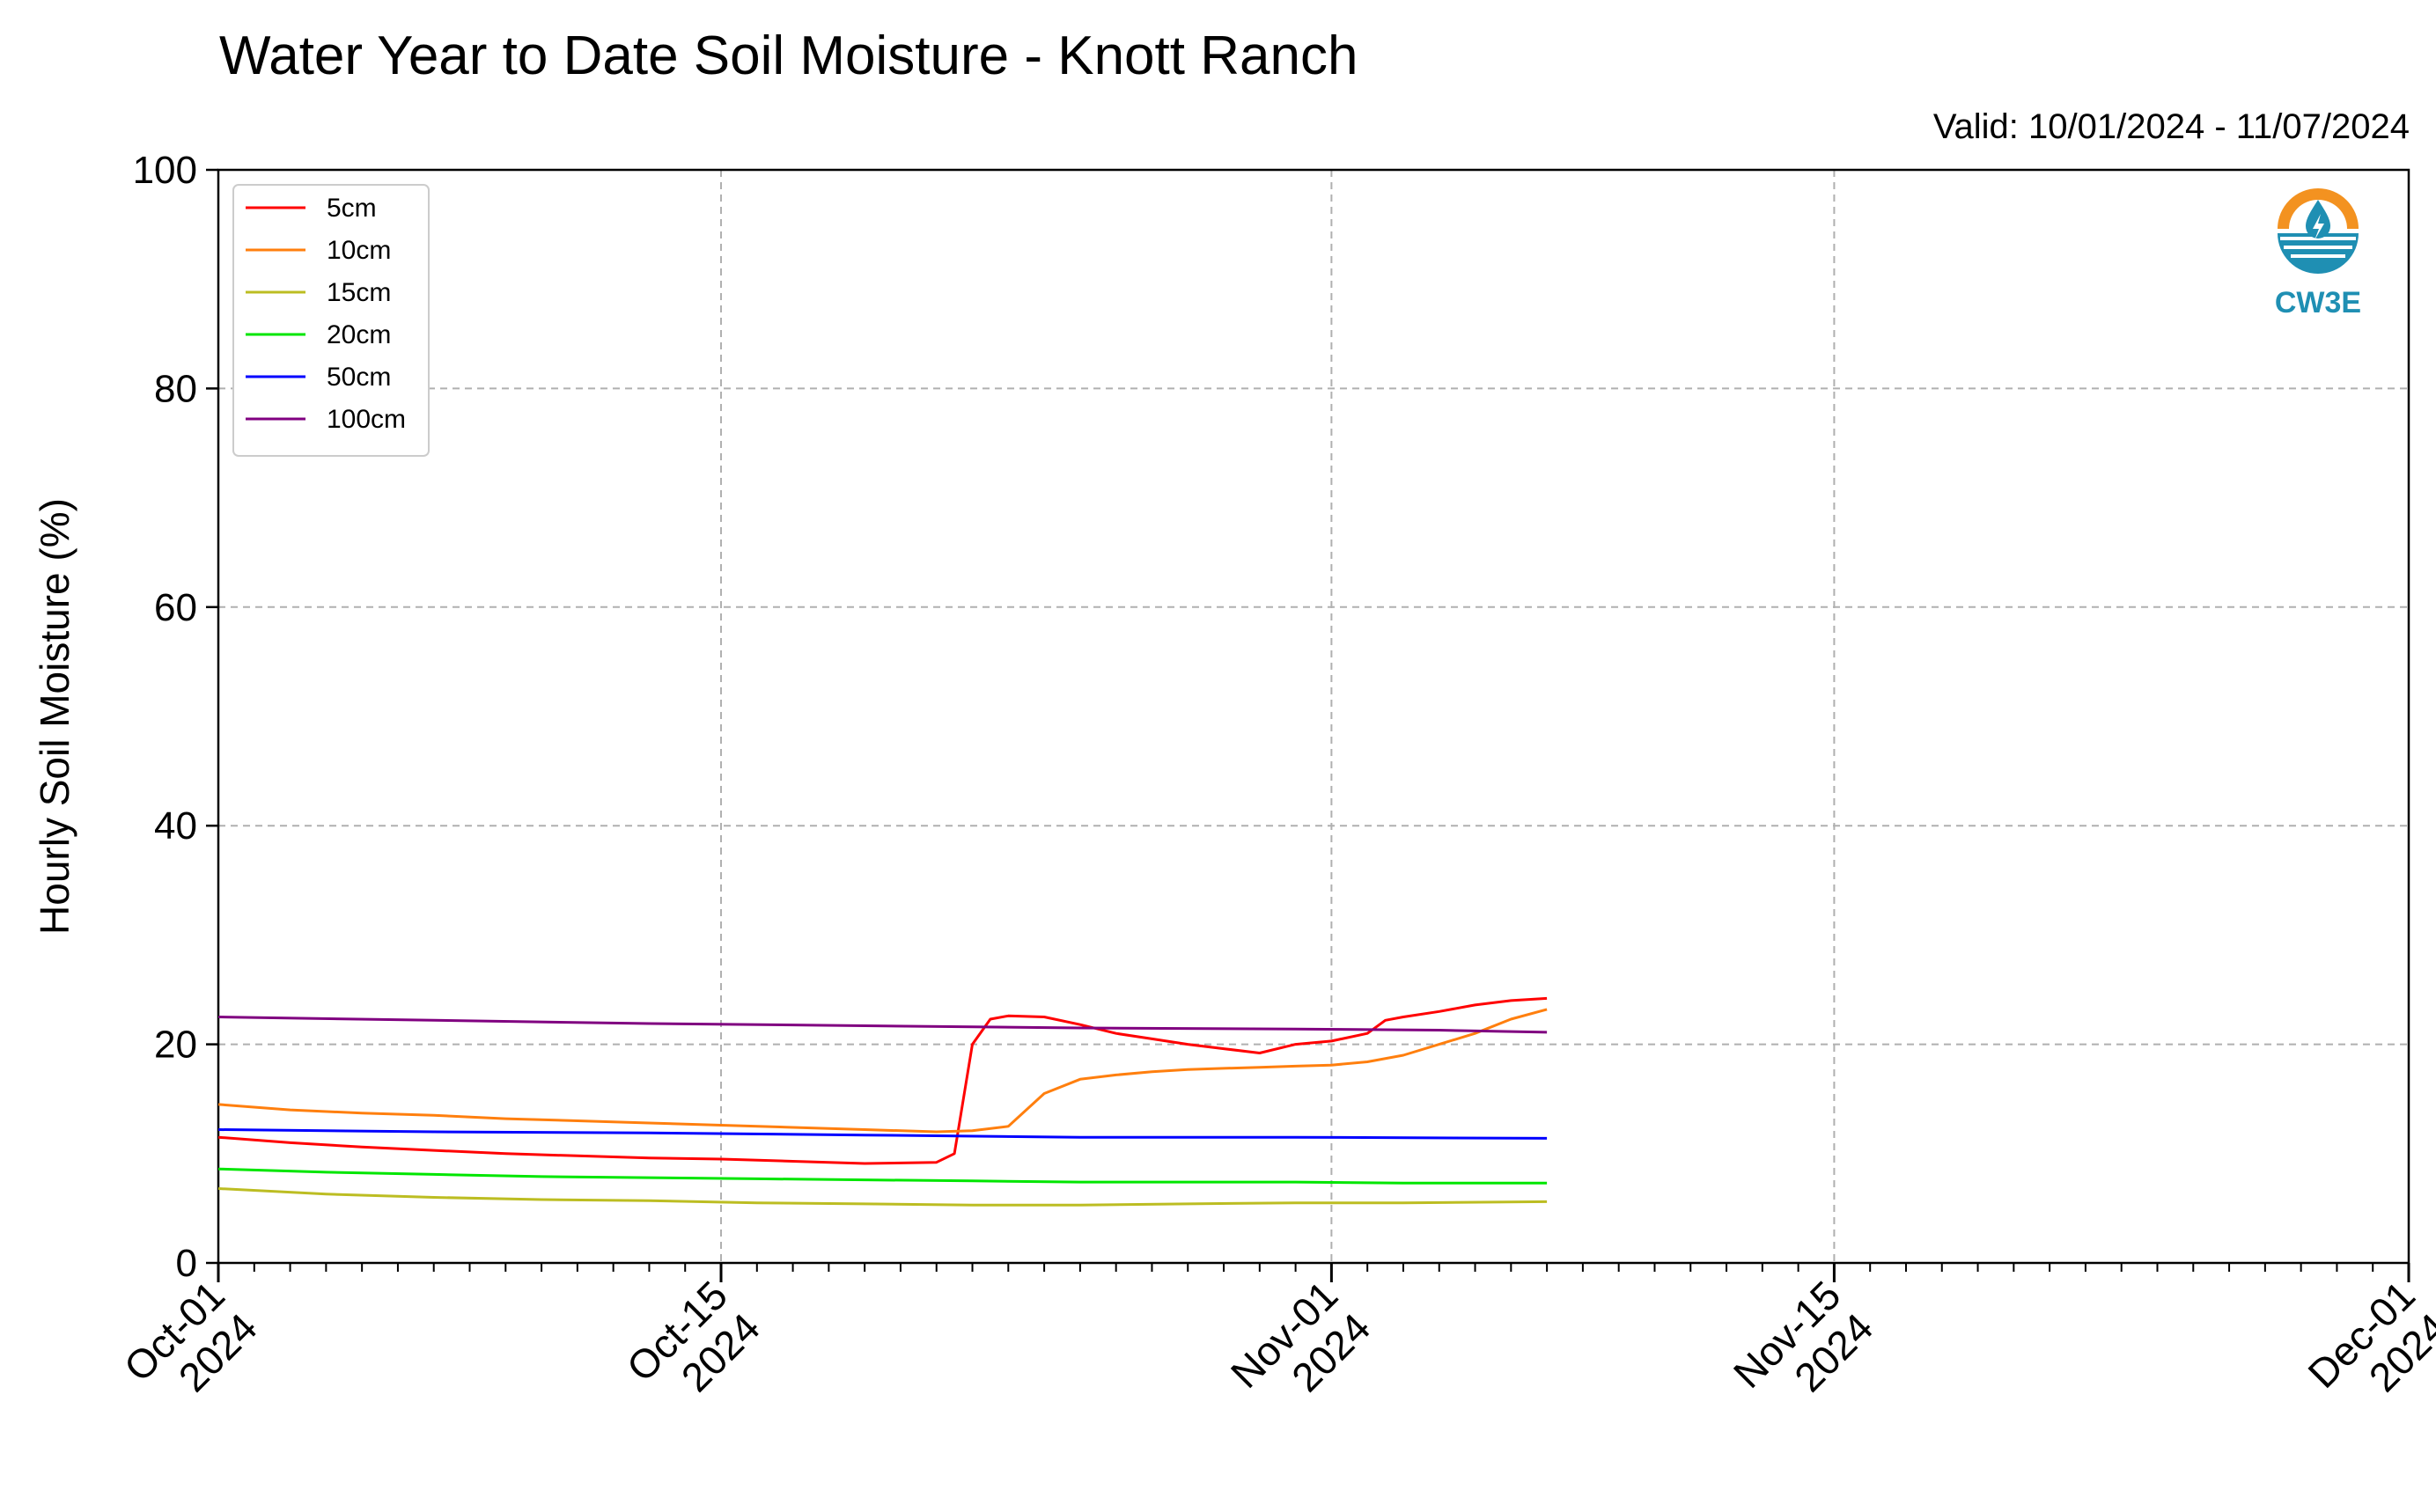 The width and height of the screenshot is (2436, 1512). Describe the element at coordinates (359, 378) in the screenshot. I see `legend-label-50cm: 50cm` at that location.